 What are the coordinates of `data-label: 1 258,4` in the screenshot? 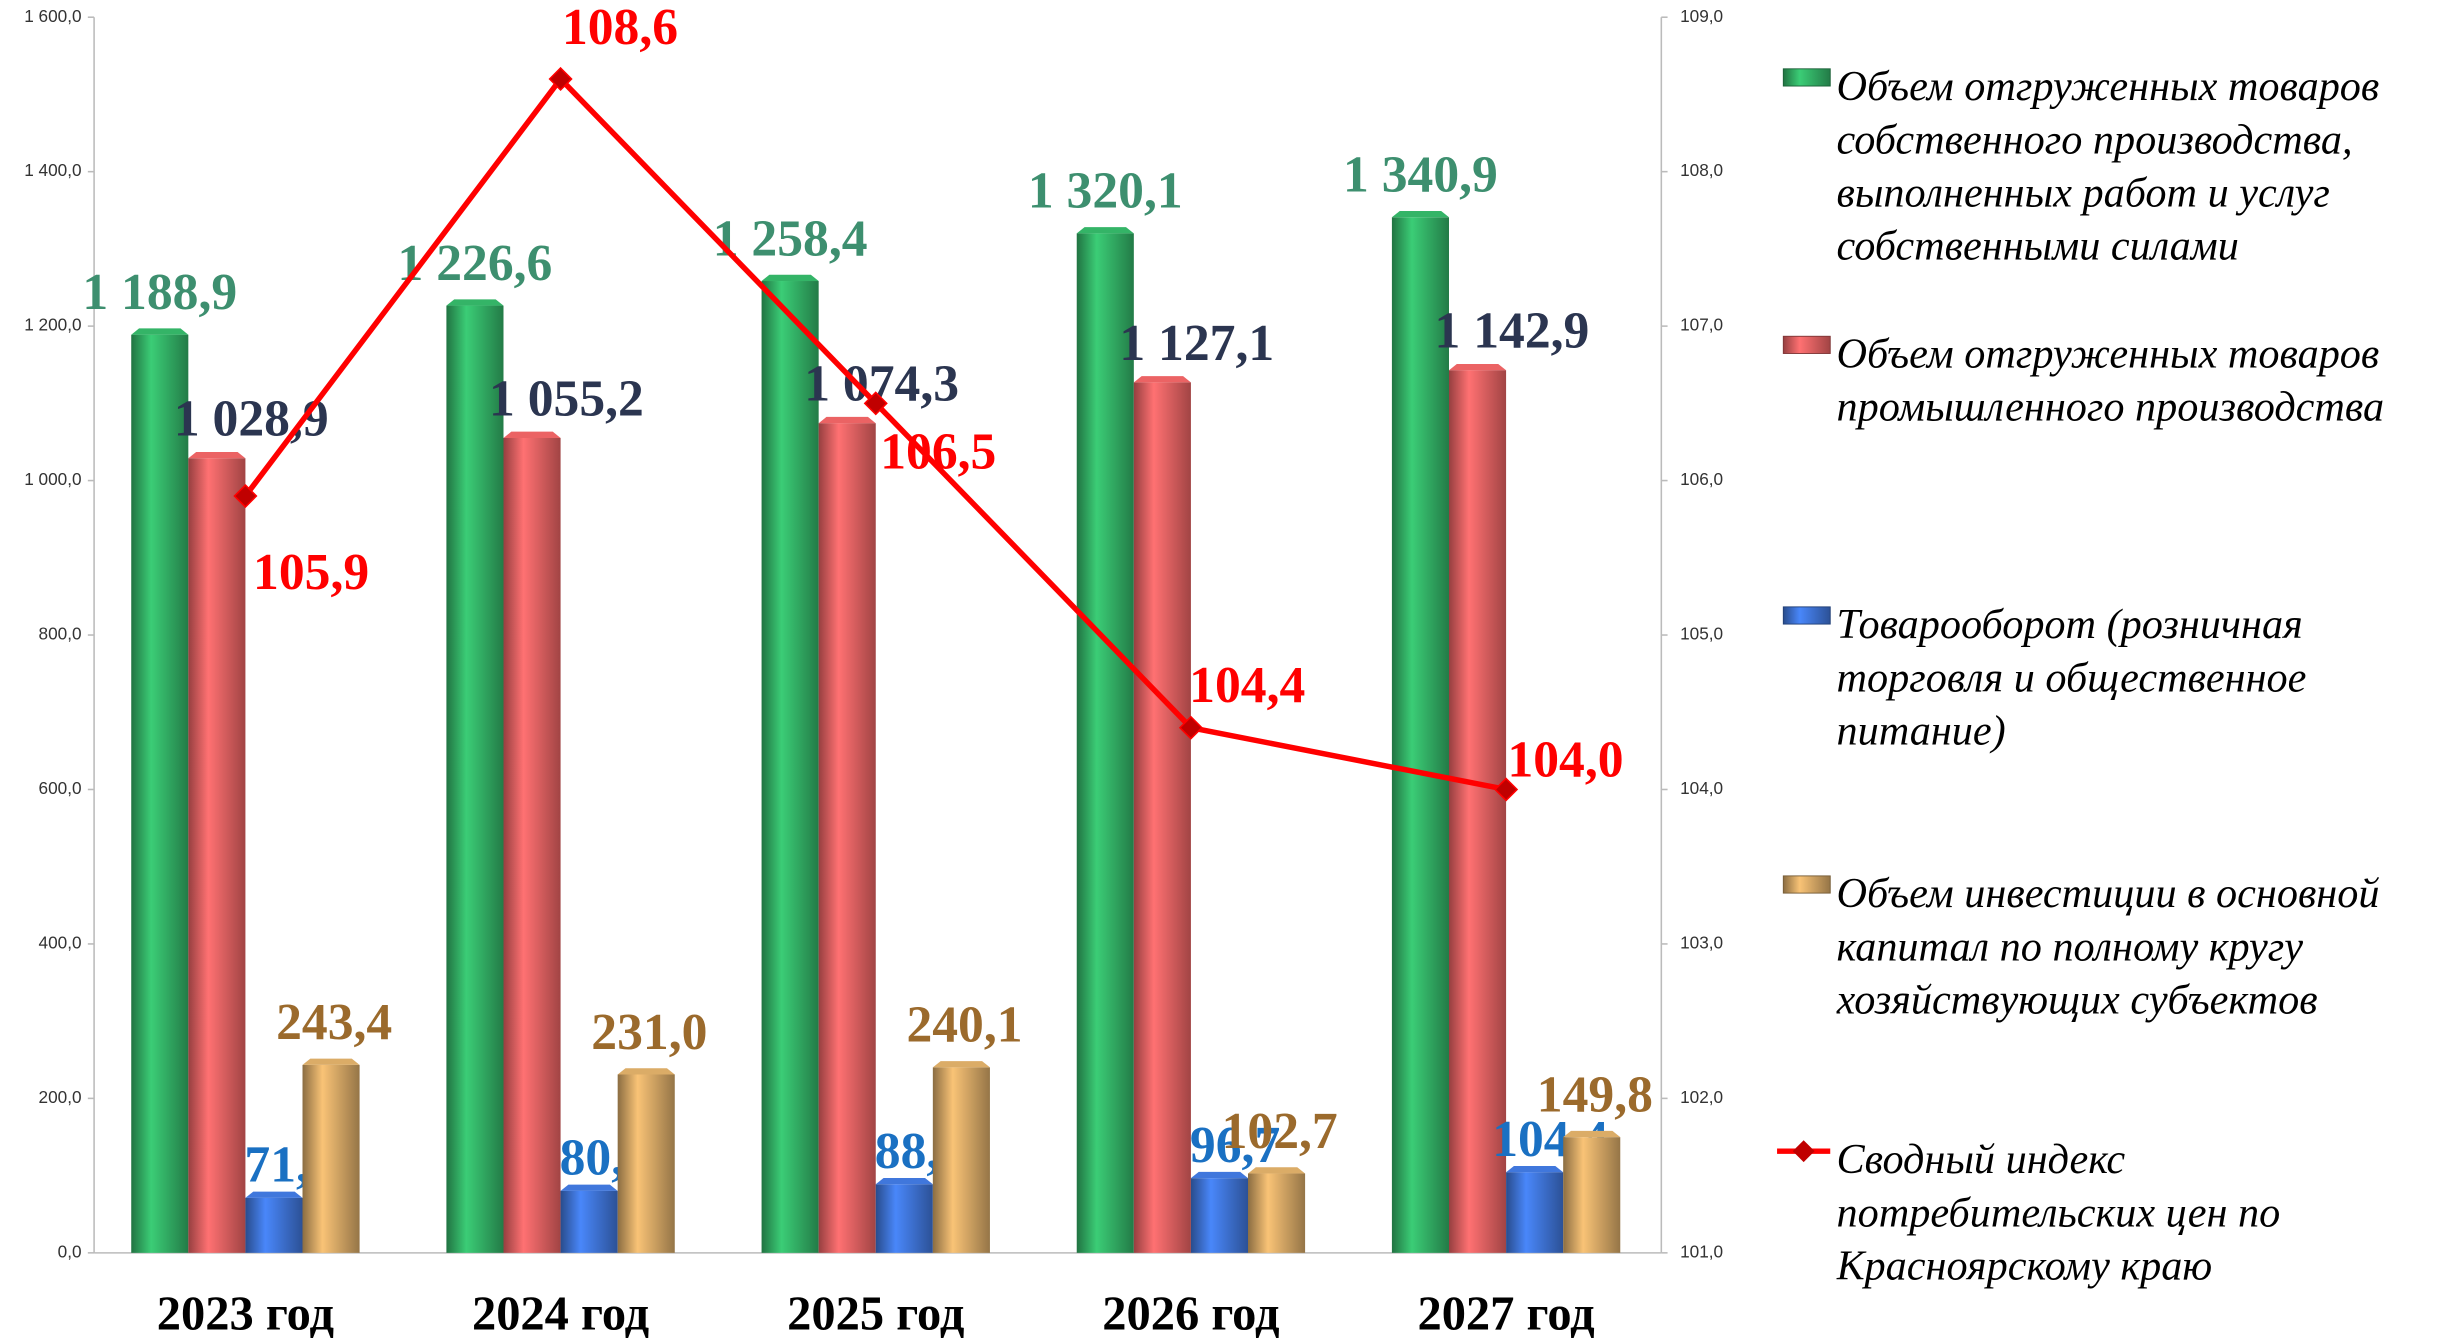 It's located at (790, 238).